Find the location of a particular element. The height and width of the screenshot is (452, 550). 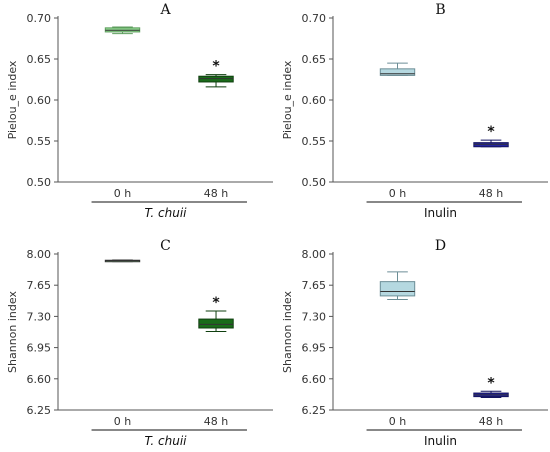

panel-letter: C is located at coordinates (165, 246).